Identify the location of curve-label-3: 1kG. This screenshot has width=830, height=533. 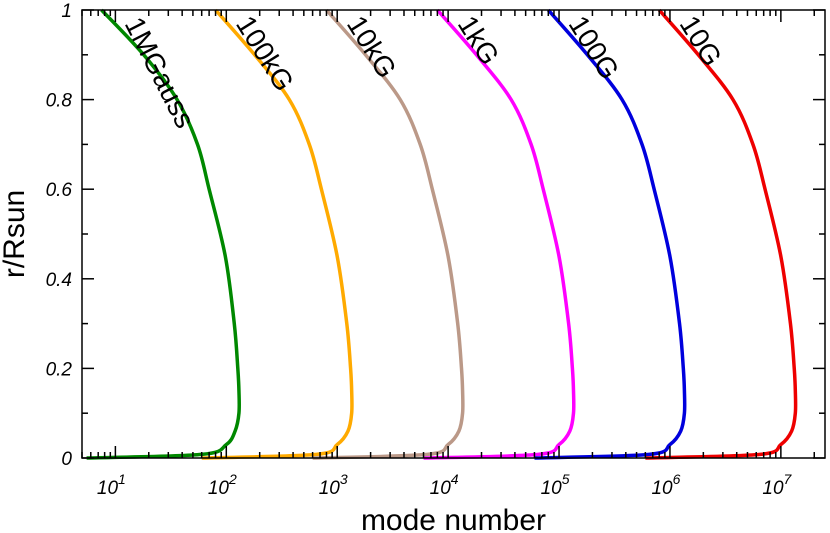
(479, 40).